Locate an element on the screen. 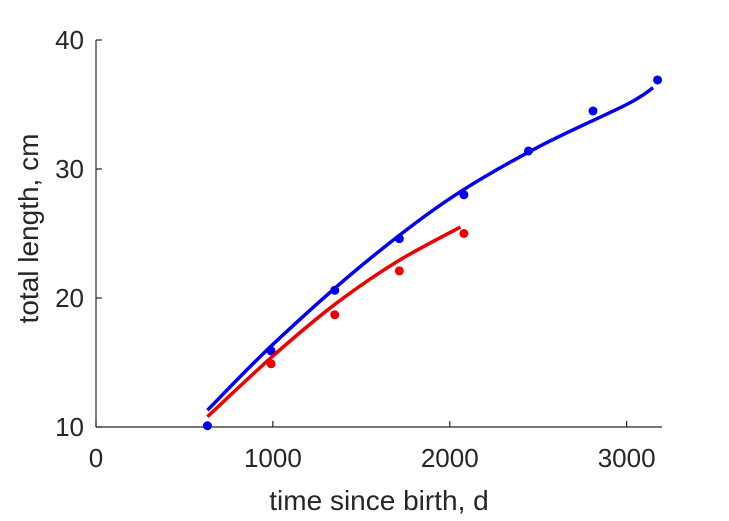 Image resolution: width=729 pixels, height=521 pixels. y-tick-label: 20 is located at coordinates (69, 298).